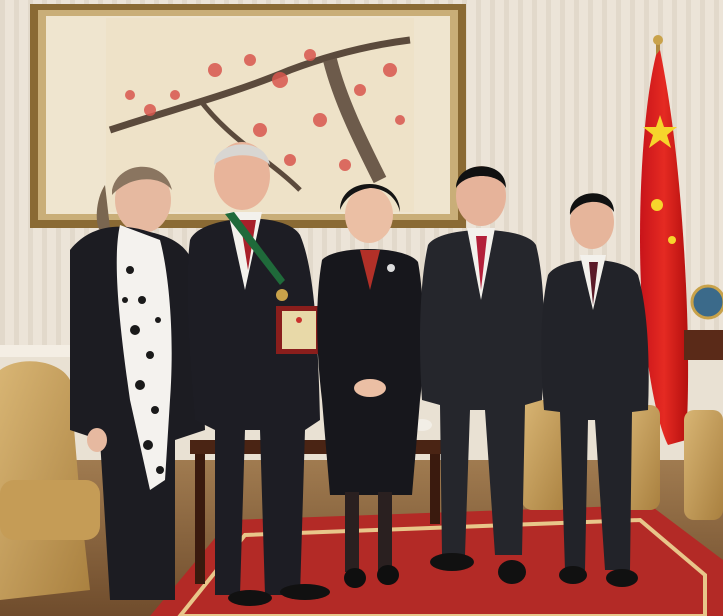  I want to click on sofa-left, so click(50, 480).